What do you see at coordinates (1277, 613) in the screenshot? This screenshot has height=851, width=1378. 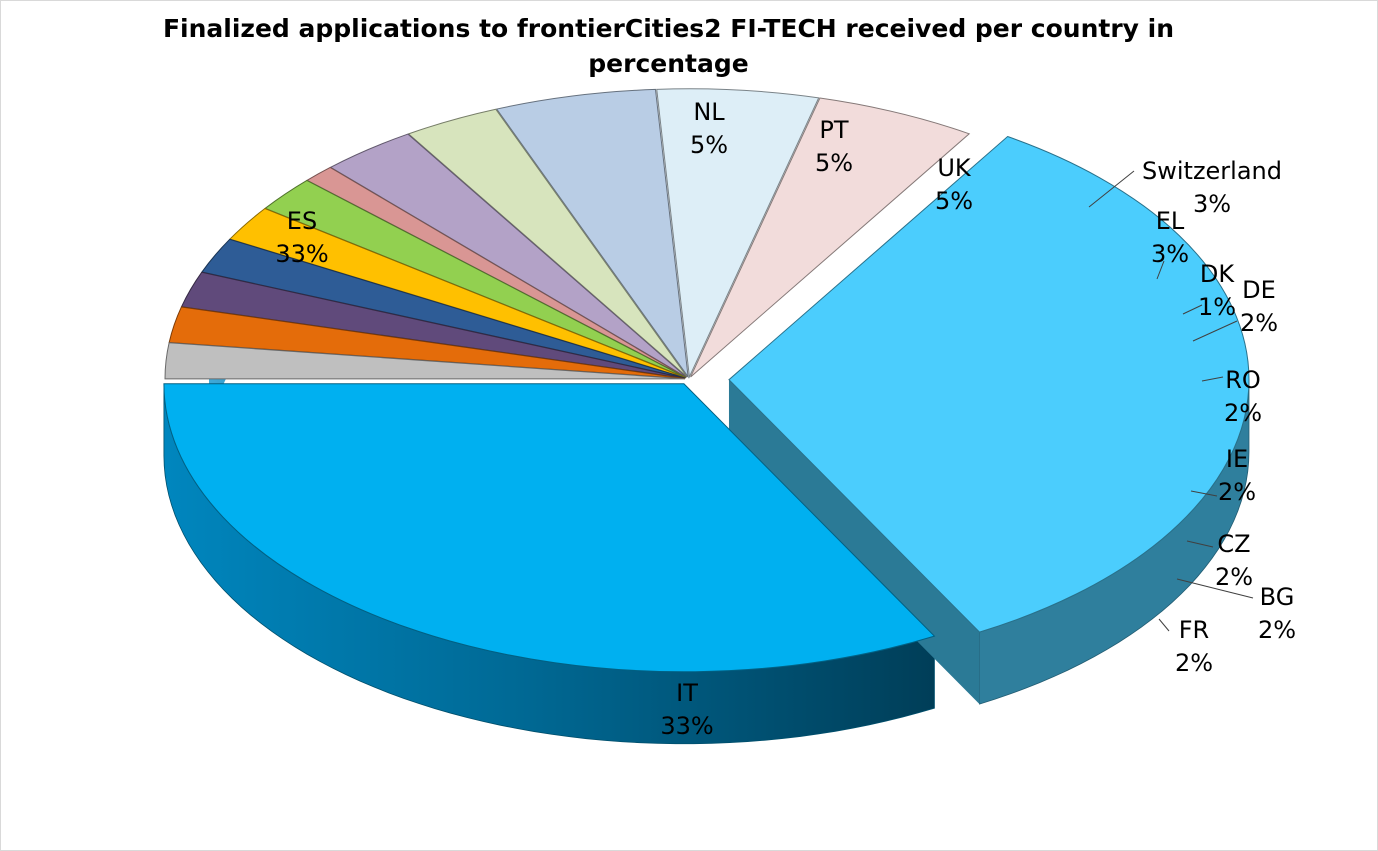 I see `data-label-bg: BG 2%` at bounding box center [1277, 613].